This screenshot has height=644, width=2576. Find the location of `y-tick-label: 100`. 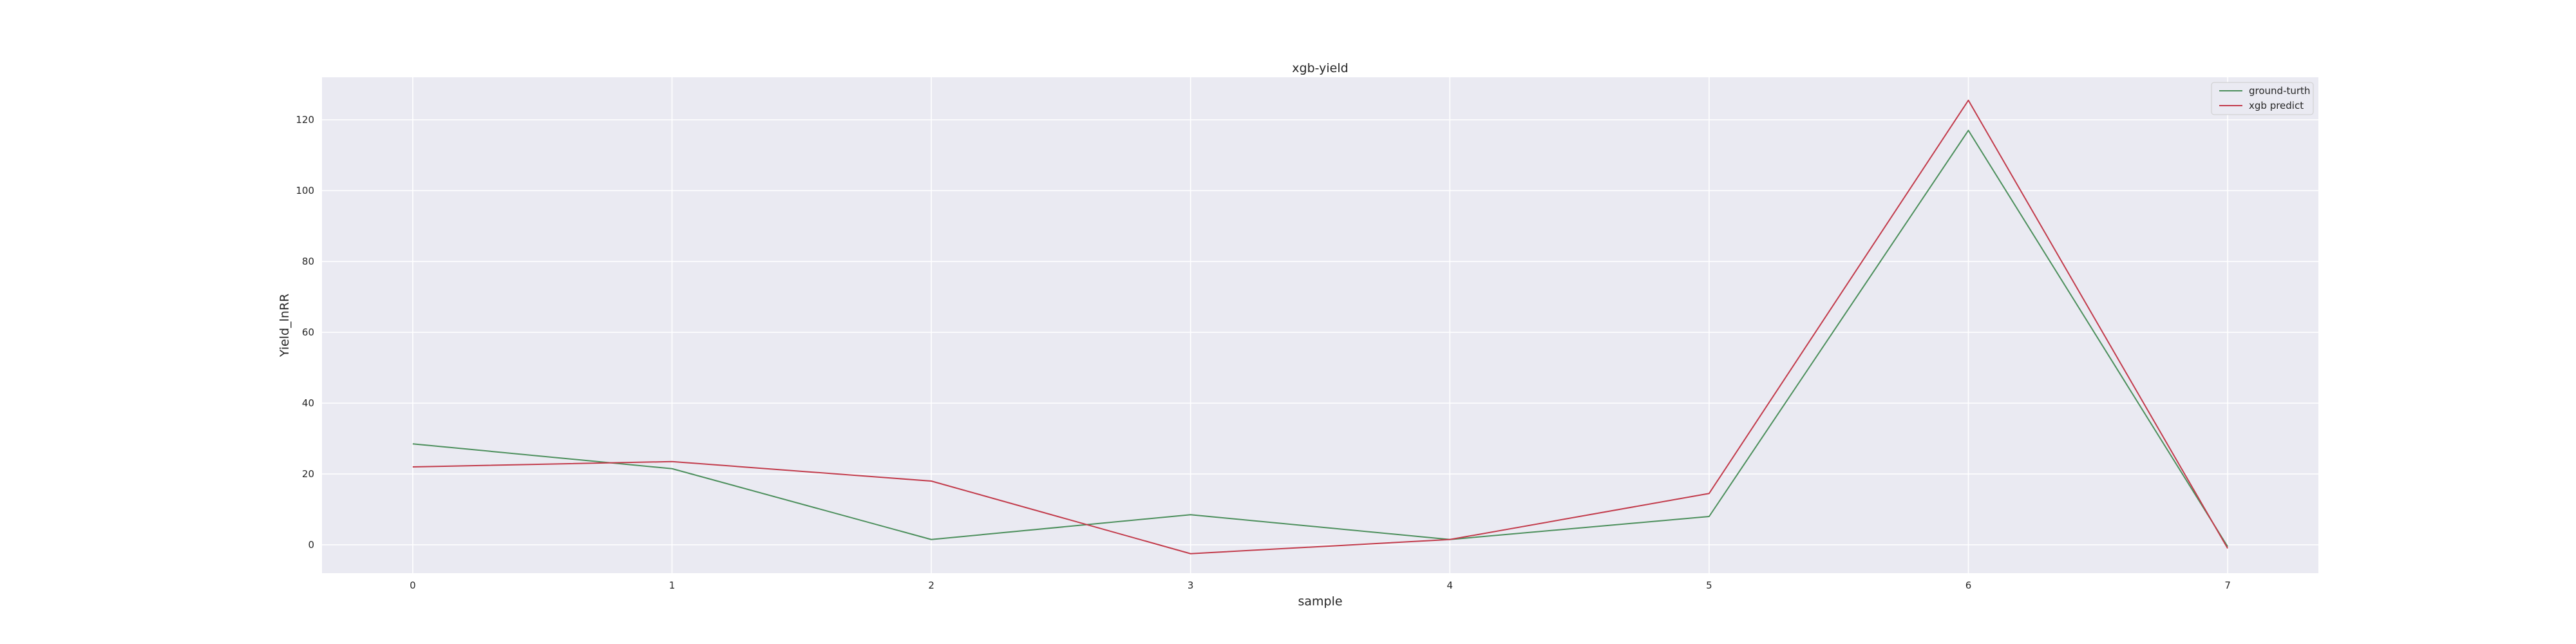

y-tick-label: 100 is located at coordinates (305, 191).